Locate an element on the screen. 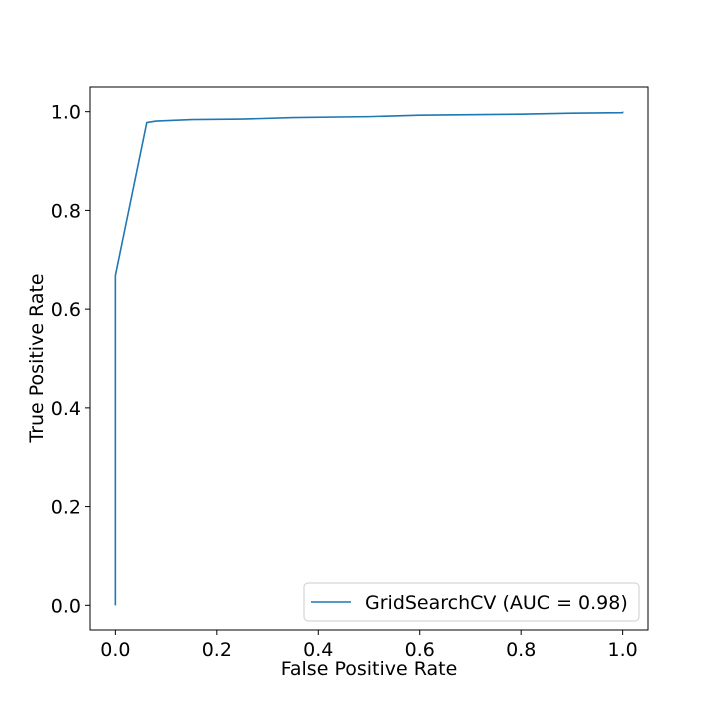 The width and height of the screenshot is (720, 724). y-tick-label: 0.6 is located at coordinates (66, 310).